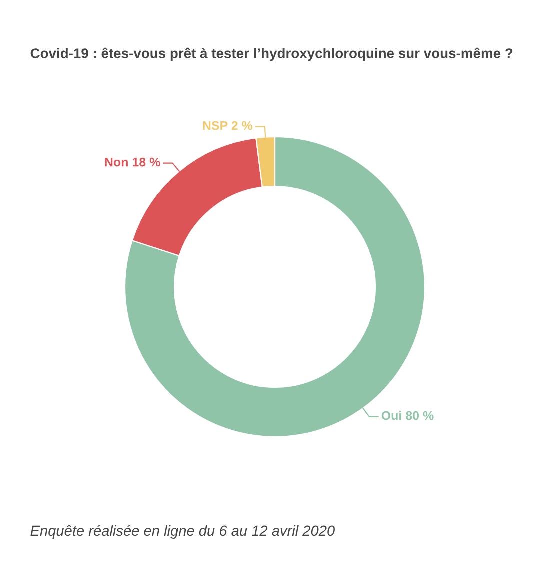 Image resolution: width=550 pixels, height=574 pixels. Describe the element at coordinates (132, 162) in the screenshot. I see `slice-label: Non 18 %` at that location.